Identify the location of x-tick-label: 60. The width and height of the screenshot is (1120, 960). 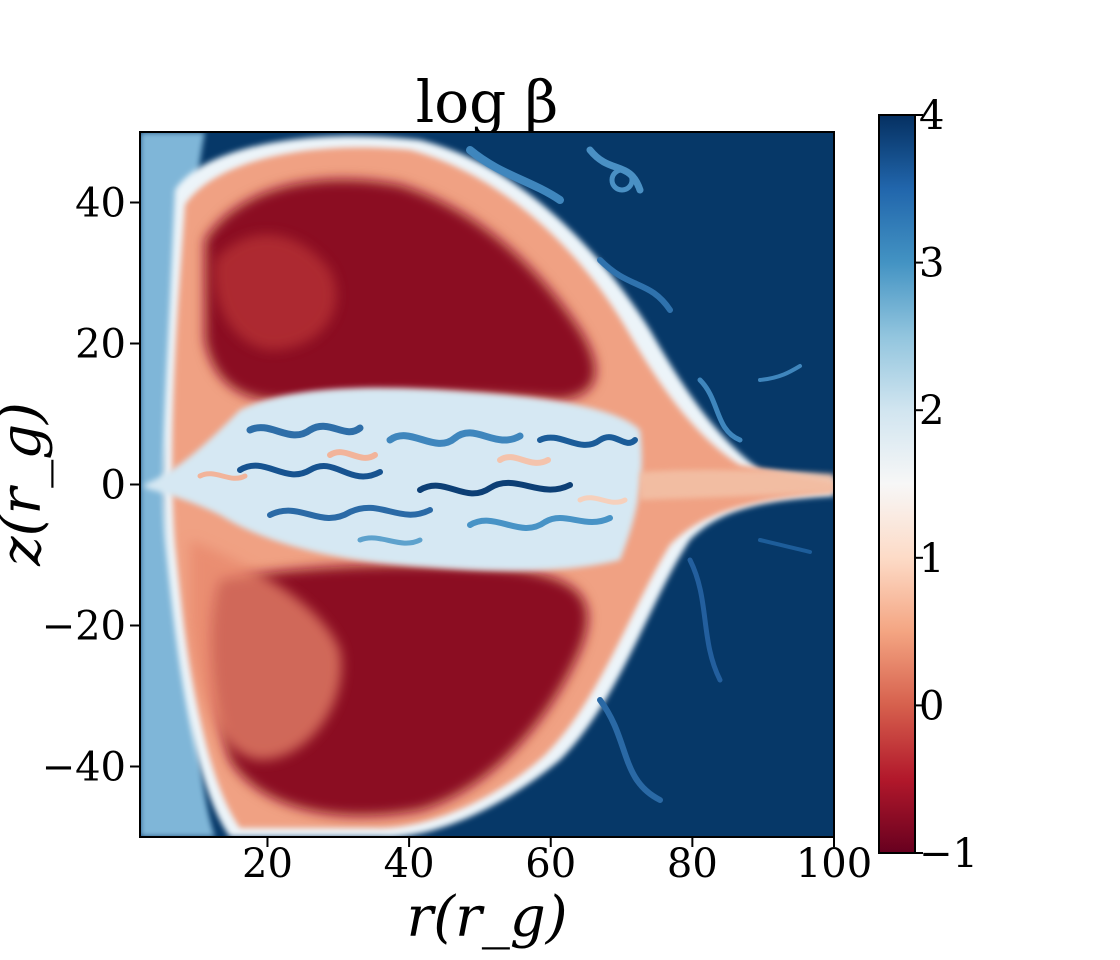
(550, 864).